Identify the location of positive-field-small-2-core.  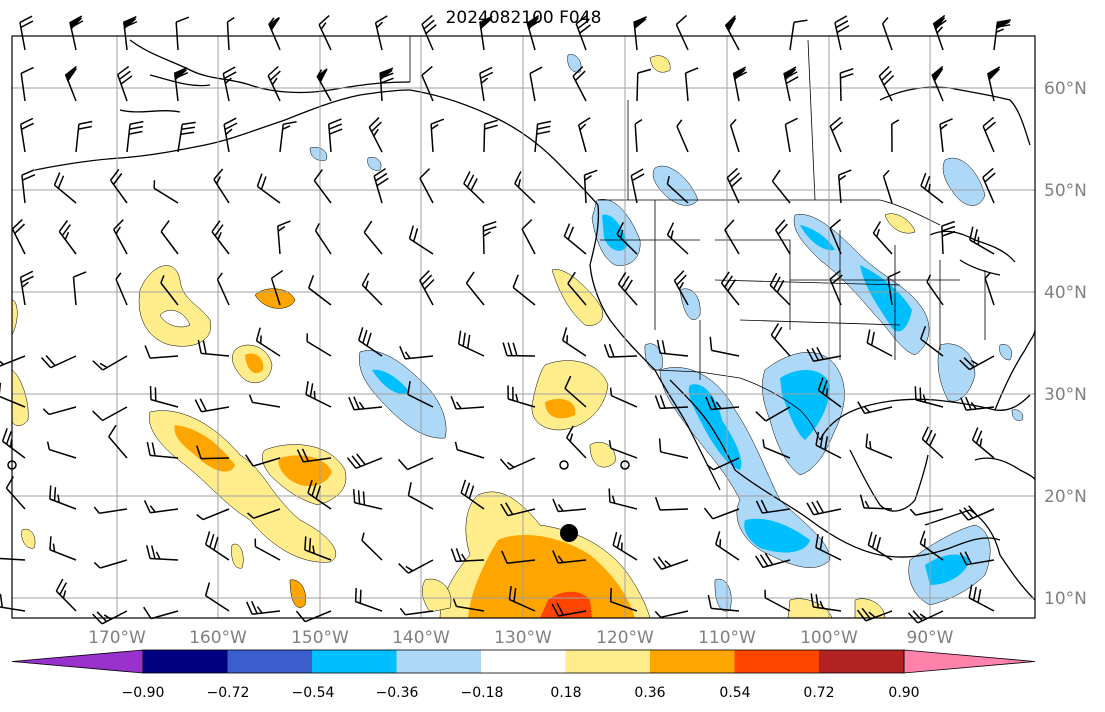
(254, 363).